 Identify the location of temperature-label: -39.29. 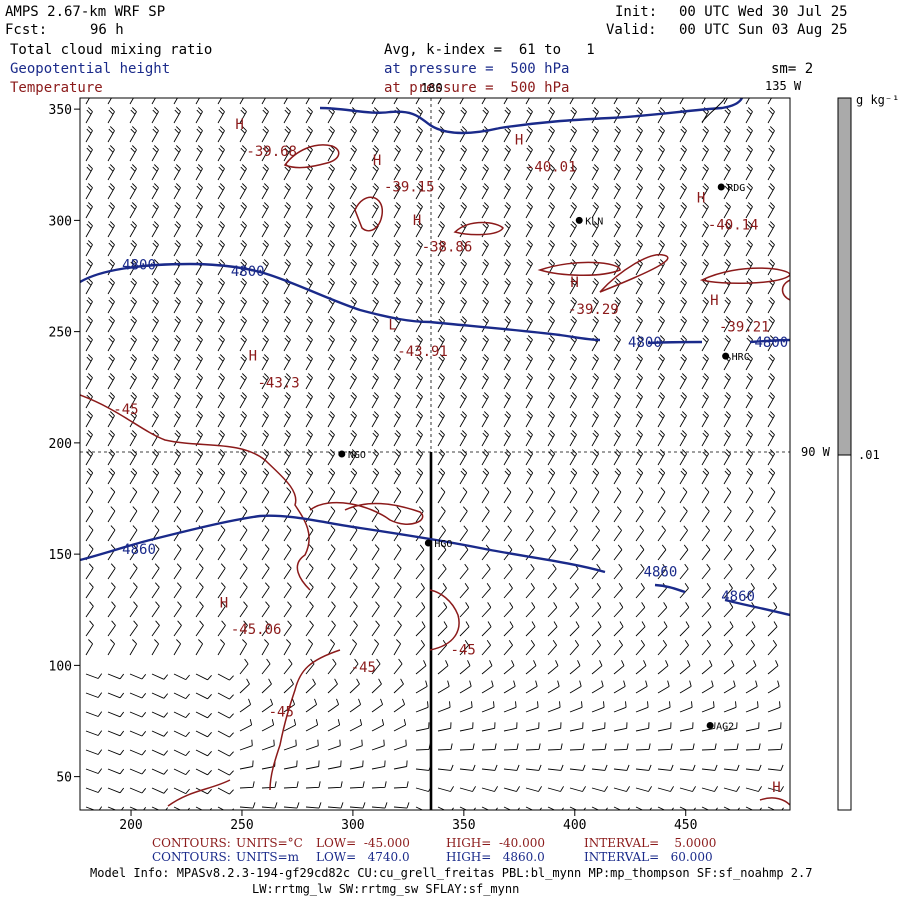
(593, 310).